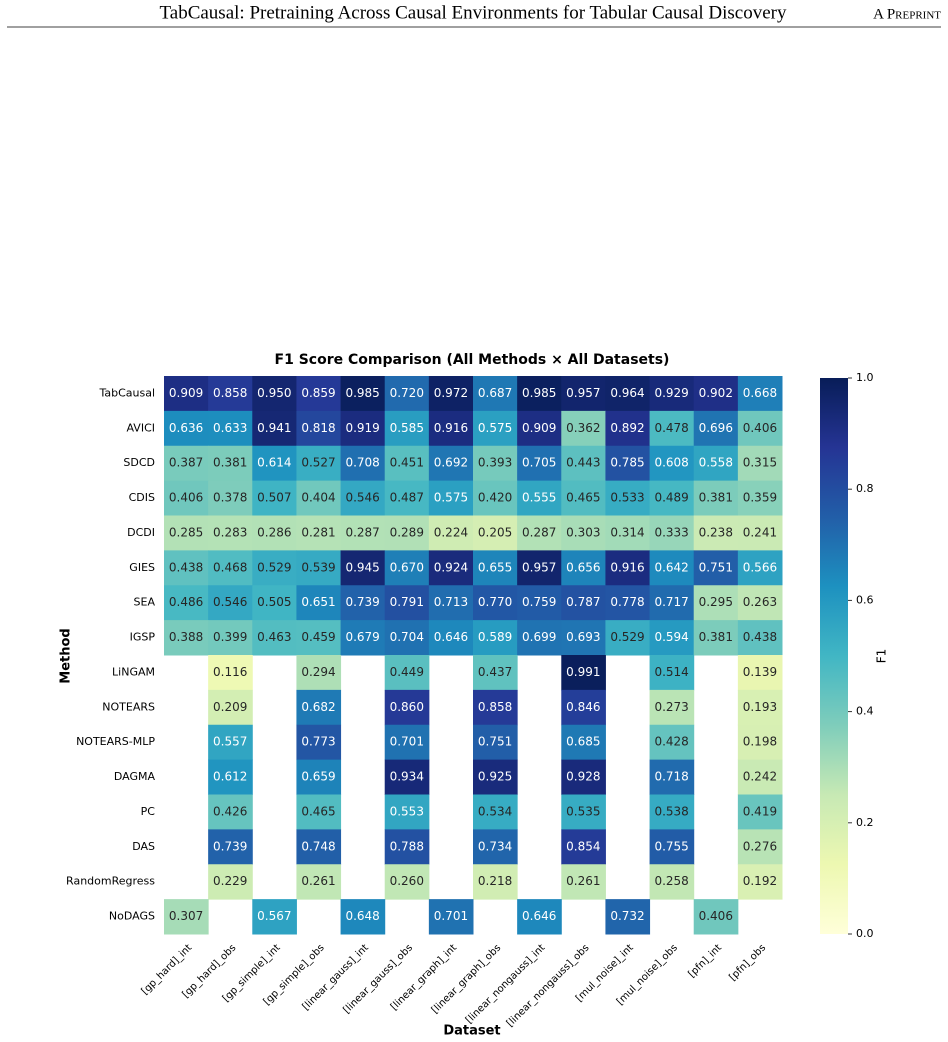 The width and height of the screenshot is (948, 1042). I want to click on cell-label: 0.273, so click(671, 707).